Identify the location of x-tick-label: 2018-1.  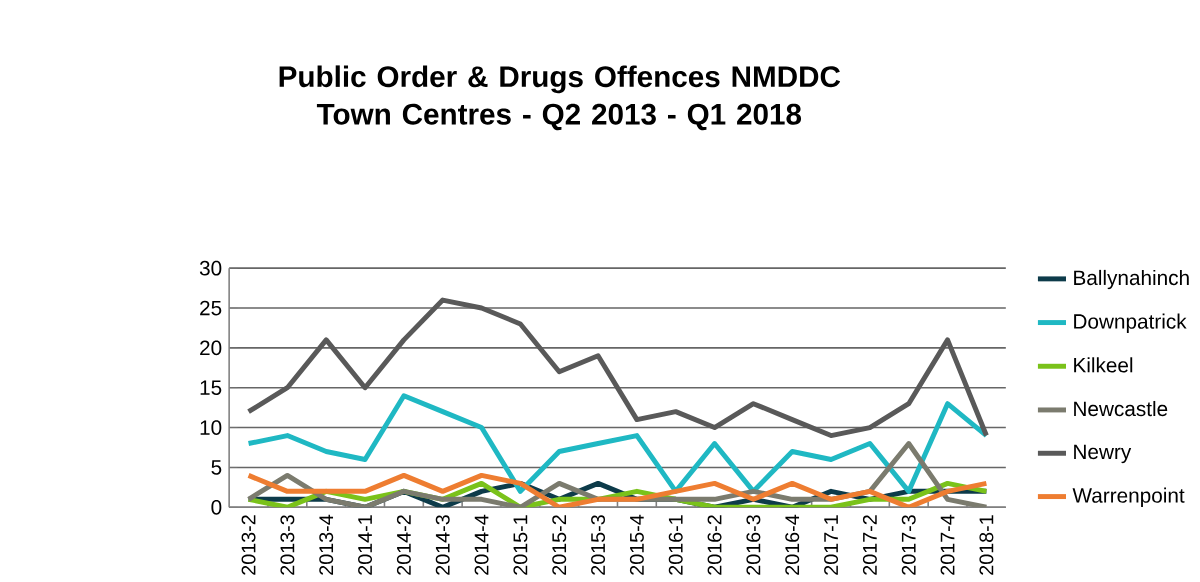
(986, 545).